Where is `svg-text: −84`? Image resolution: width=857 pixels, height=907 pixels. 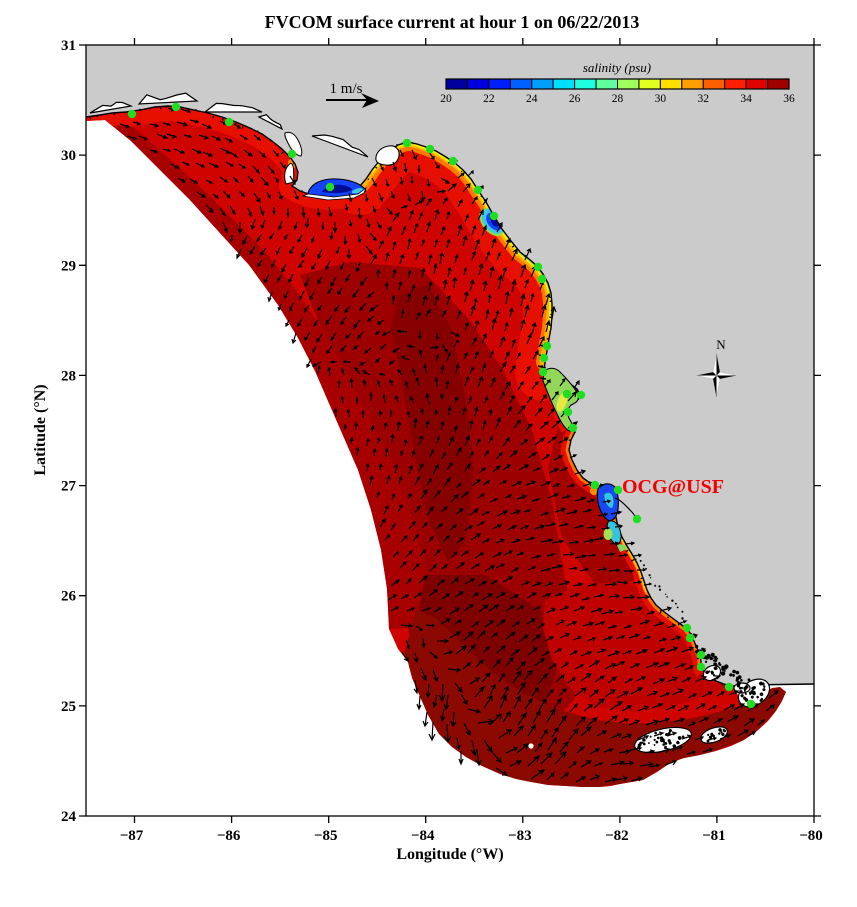 svg-text: −84 is located at coordinates (423, 836).